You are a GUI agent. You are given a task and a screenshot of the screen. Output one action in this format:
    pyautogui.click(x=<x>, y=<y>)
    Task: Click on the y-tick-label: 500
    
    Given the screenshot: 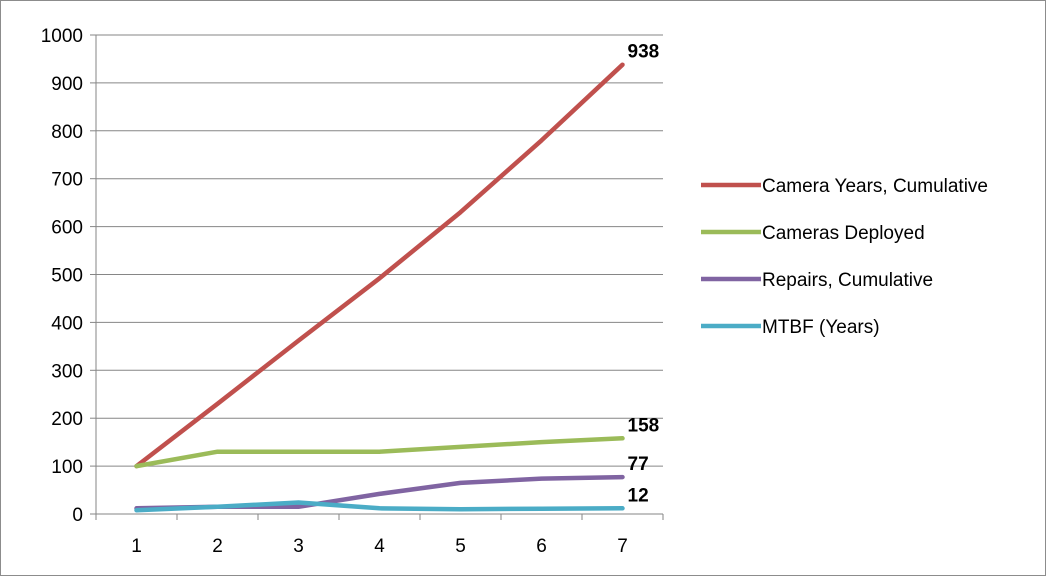 What is the action you would take?
    pyautogui.click(x=67, y=276)
    